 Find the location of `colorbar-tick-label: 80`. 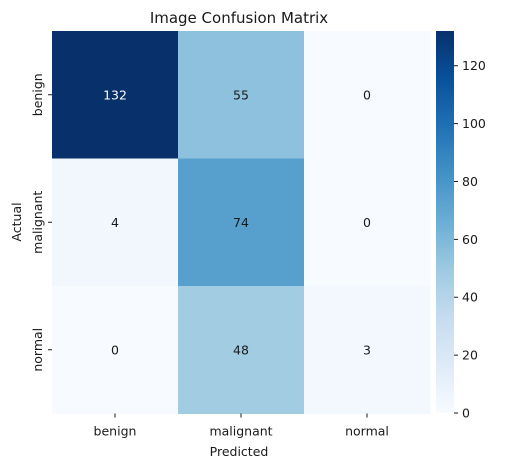

colorbar-tick-label: 80 is located at coordinates (470, 181).